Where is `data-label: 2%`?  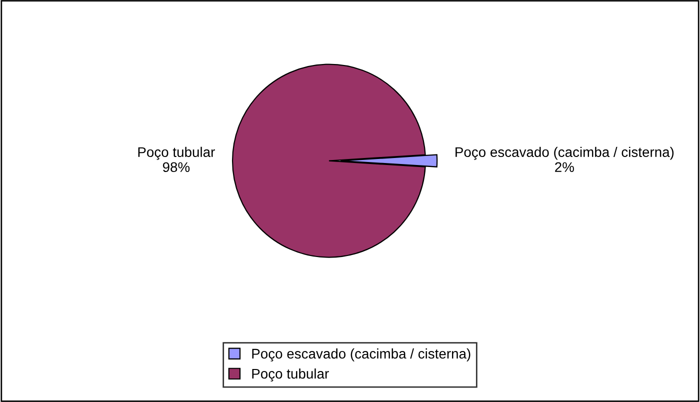
data-label: 2% is located at coordinates (564, 167).